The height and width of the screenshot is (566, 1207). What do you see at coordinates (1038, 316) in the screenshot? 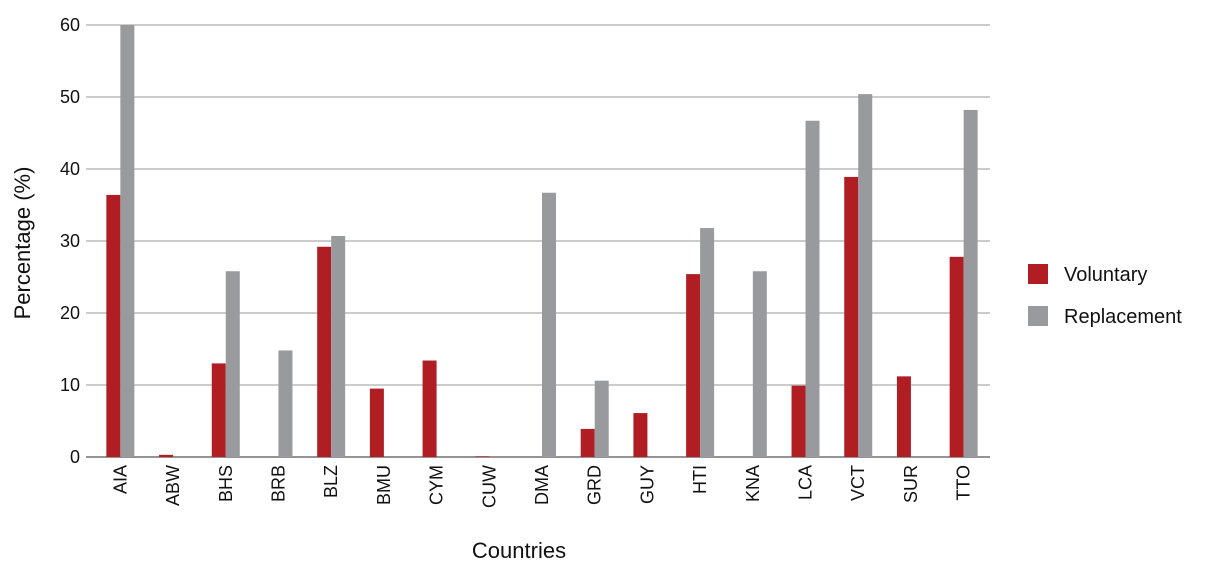
I see `legend-swatch-replacement` at bounding box center [1038, 316].